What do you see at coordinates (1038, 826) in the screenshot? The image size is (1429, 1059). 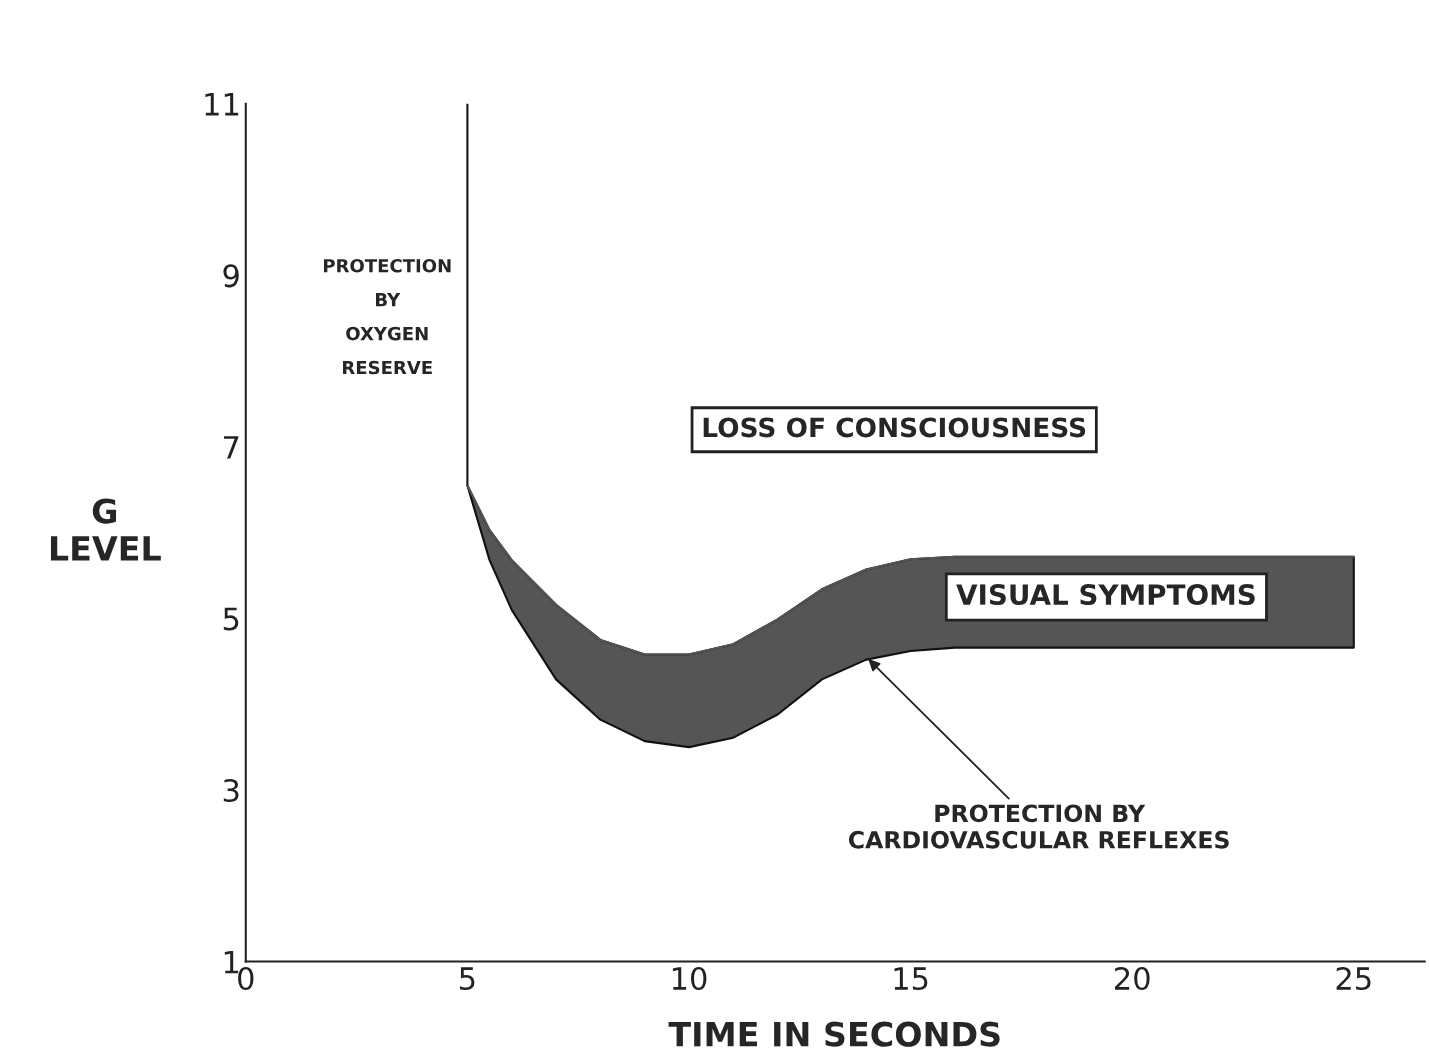 I see `annotation: PROTECTION BY CARDIOVASCULAR REFLEXES` at bounding box center [1038, 826].